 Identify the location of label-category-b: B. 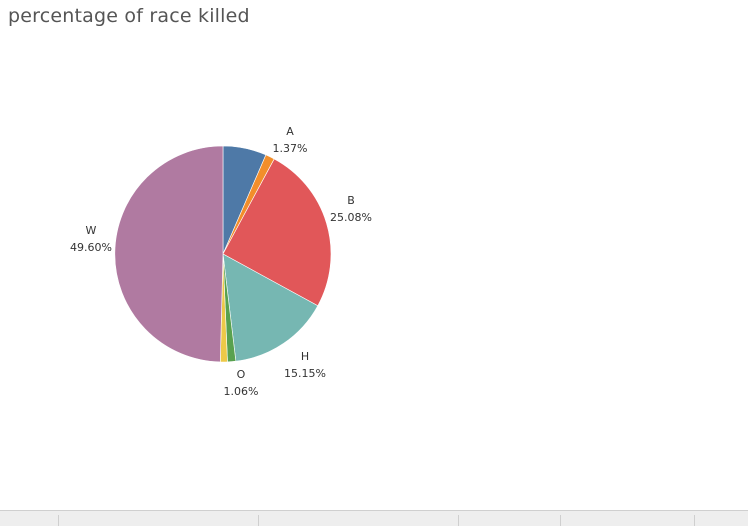
(351, 200).